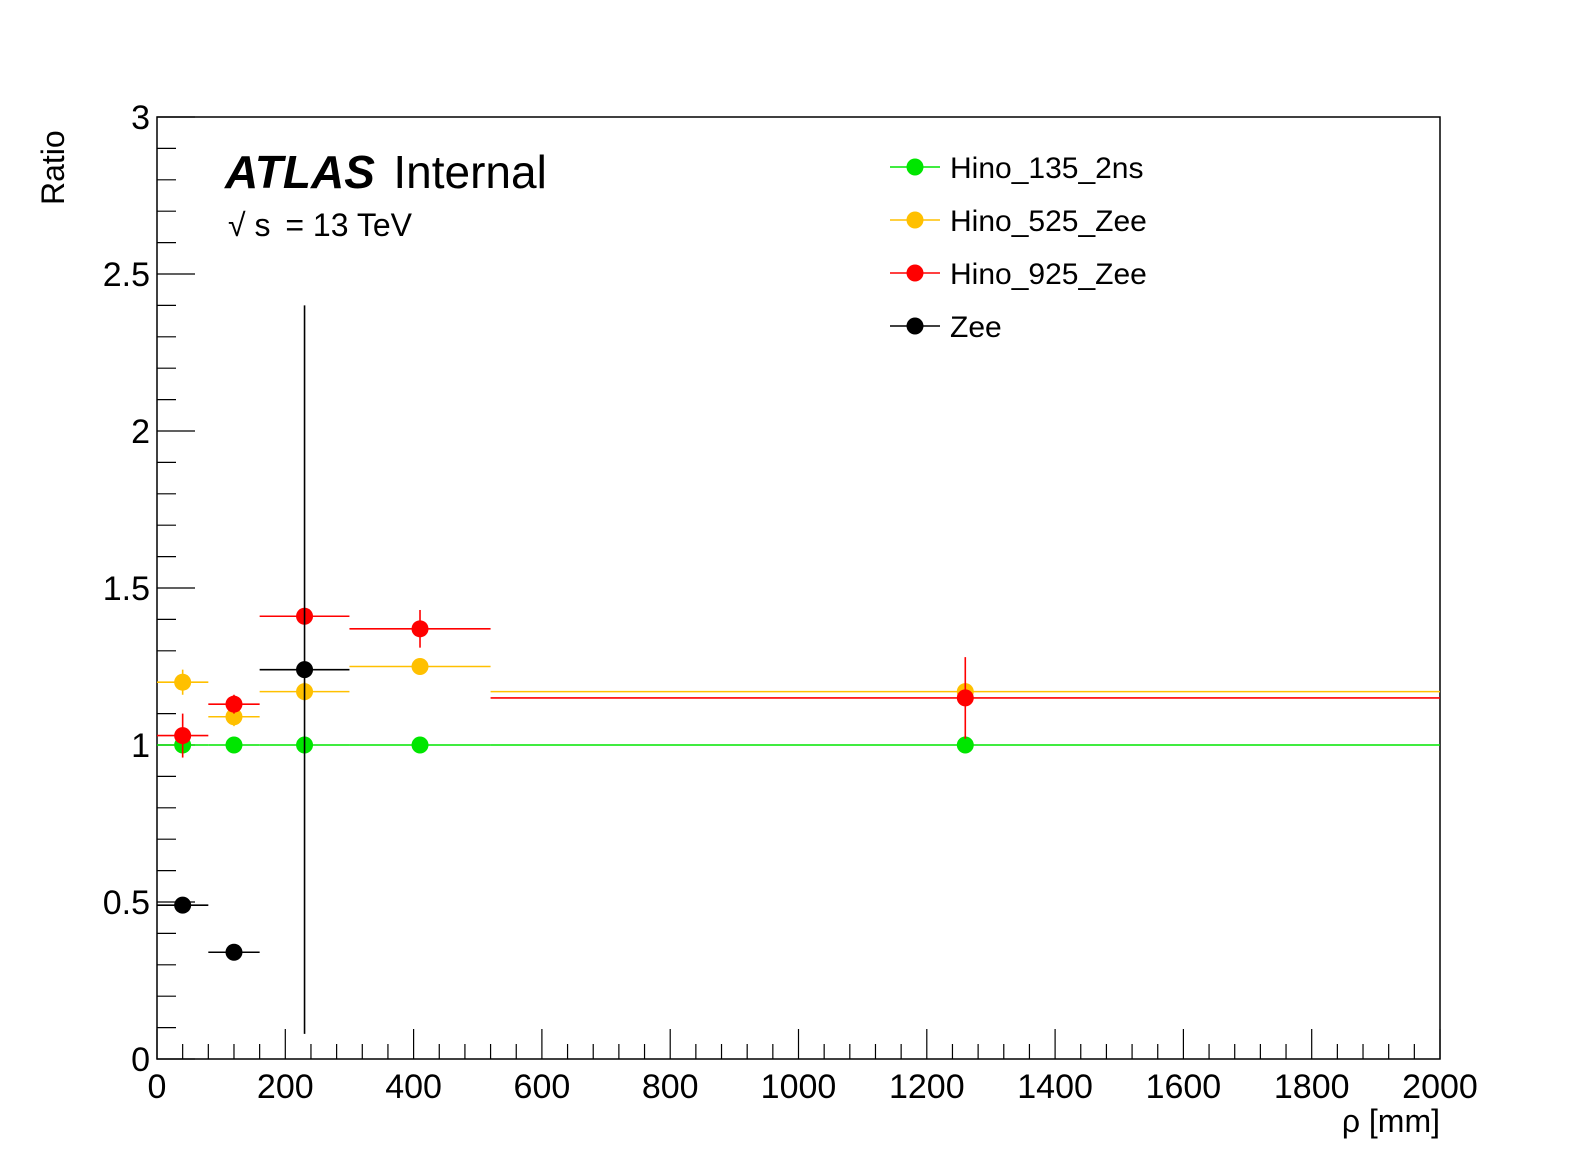 The width and height of the screenshot is (1596, 1172). I want to click on legend-label: Hino_135_2ns, so click(1047, 168).